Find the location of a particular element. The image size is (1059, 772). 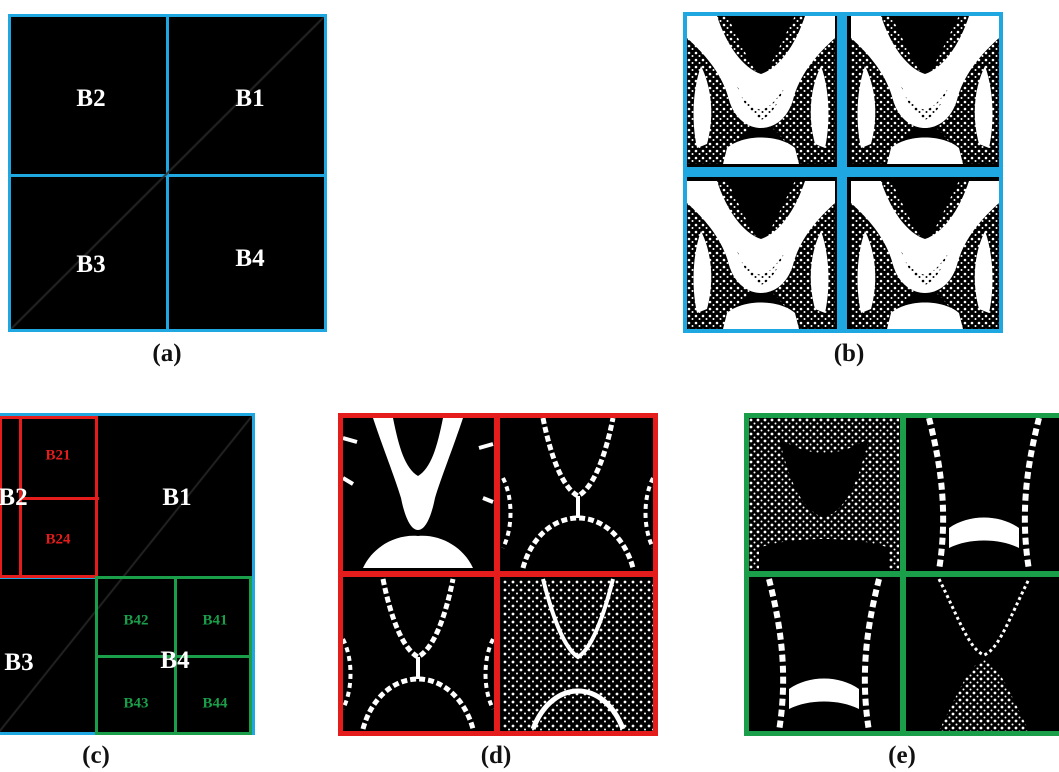

panel-e-pattern is located at coordinates (904, 574).